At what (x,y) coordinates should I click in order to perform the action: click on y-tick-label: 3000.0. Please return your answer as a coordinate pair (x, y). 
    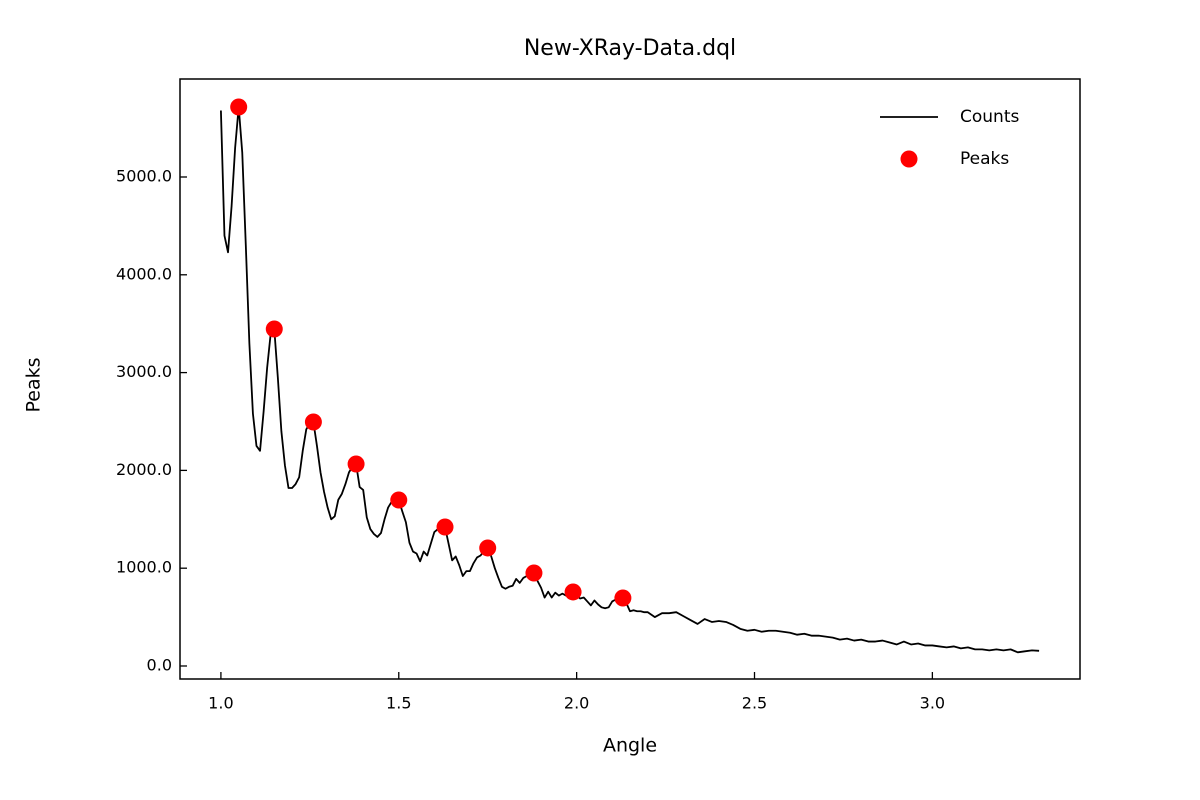
    Looking at the image, I should click on (144, 371).